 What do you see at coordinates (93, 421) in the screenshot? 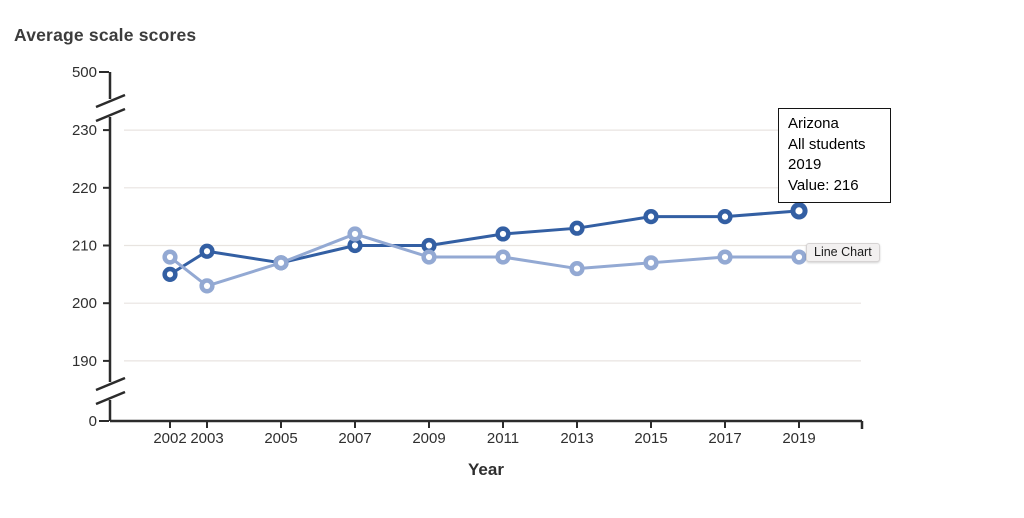
I see `y-tick-label: 0` at bounding box center [93, 421].